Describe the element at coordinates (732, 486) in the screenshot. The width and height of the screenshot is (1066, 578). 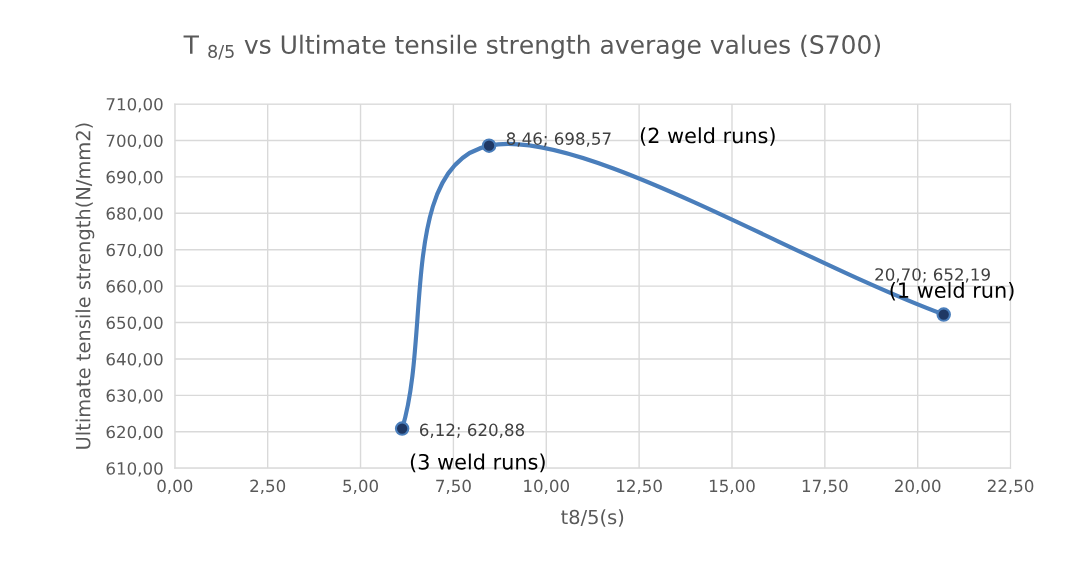
I see `x-tick-label: 15,00` at that location.